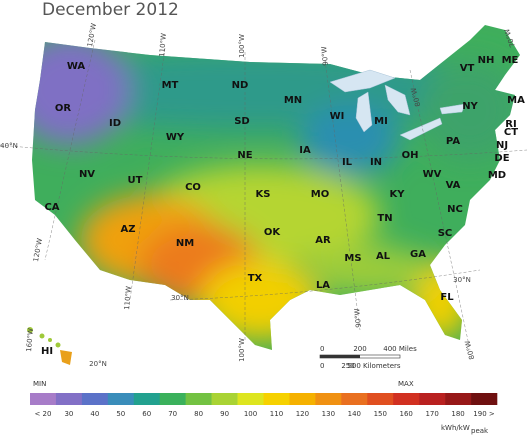 This screenshot has width=527, height=441. What do you see at coordinates (347, 162) in the screenshot?
I see `state-label: IL` at bounding box center [347, 162].